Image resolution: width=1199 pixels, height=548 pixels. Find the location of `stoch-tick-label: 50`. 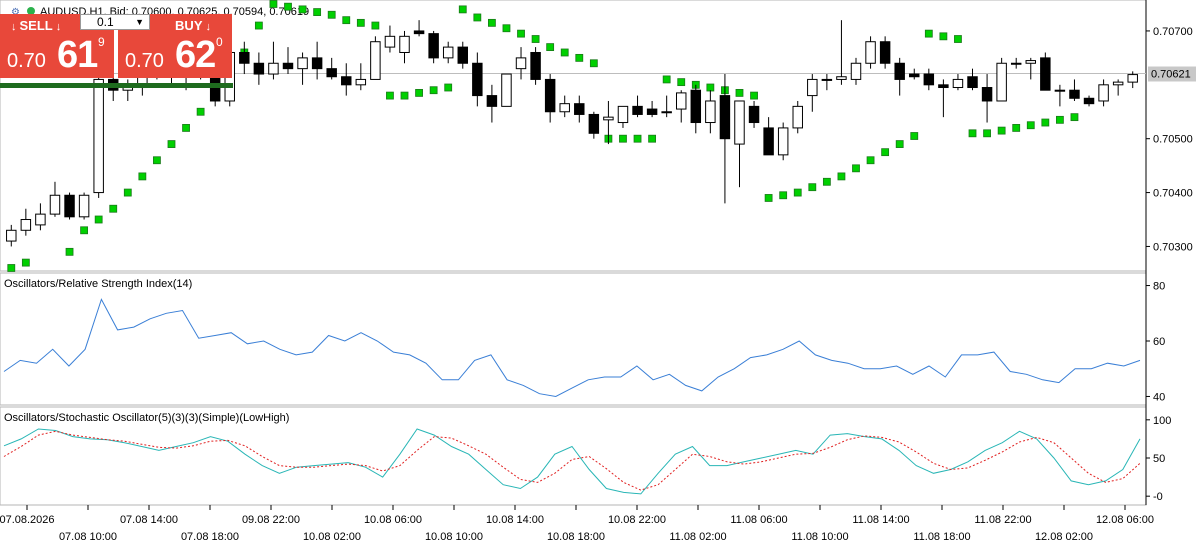

stoch-tick-label: 50 is located at coordinates (1159, 459).